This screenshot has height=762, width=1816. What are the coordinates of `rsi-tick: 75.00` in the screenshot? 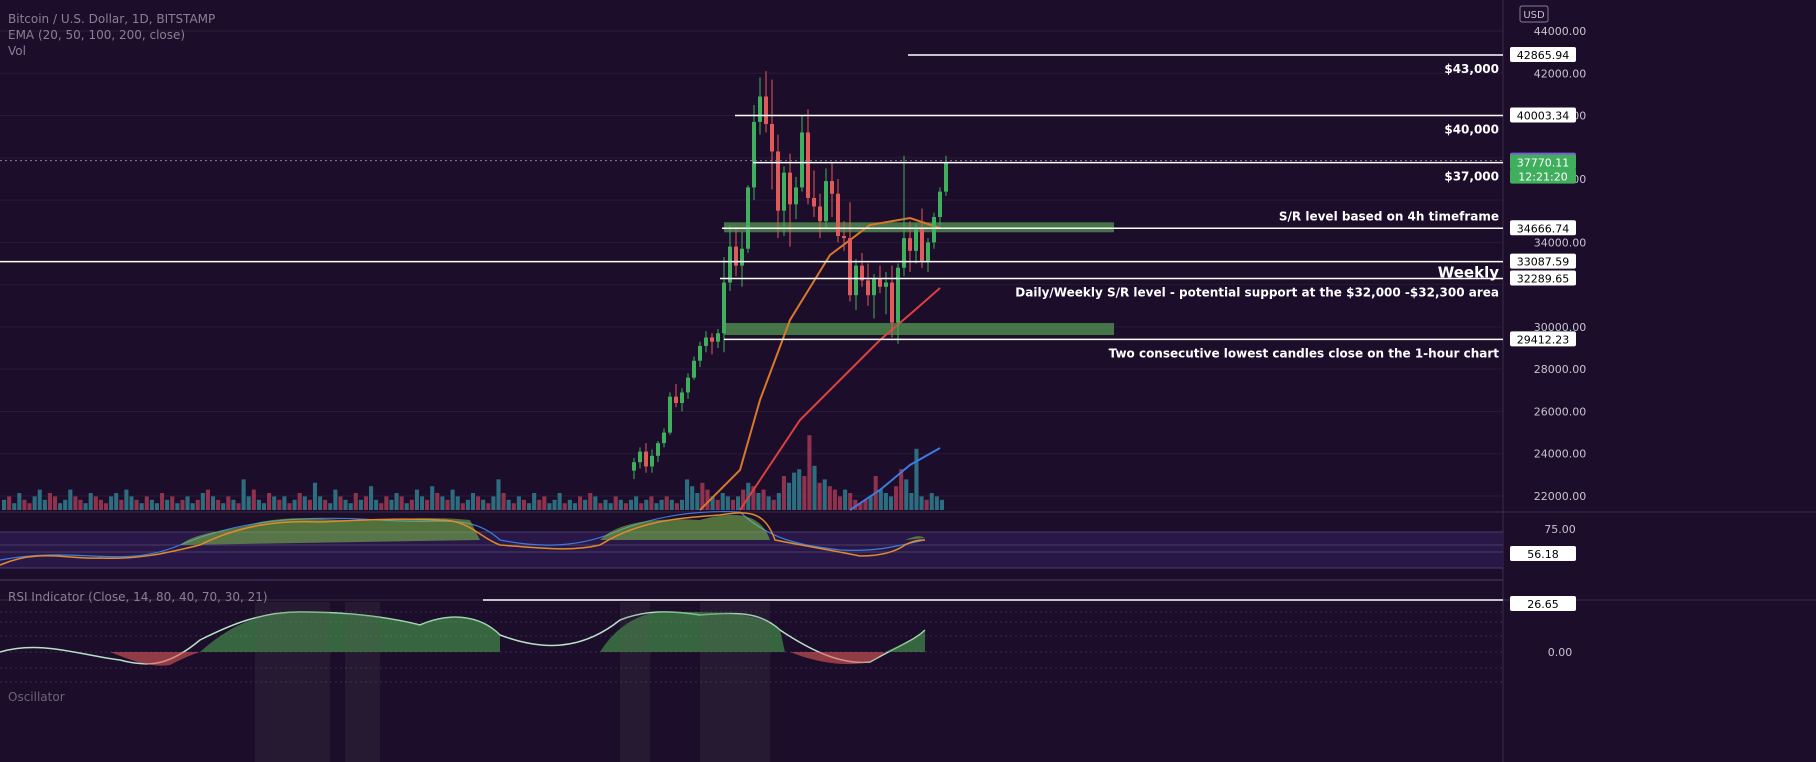 It's located at (1560, 529).